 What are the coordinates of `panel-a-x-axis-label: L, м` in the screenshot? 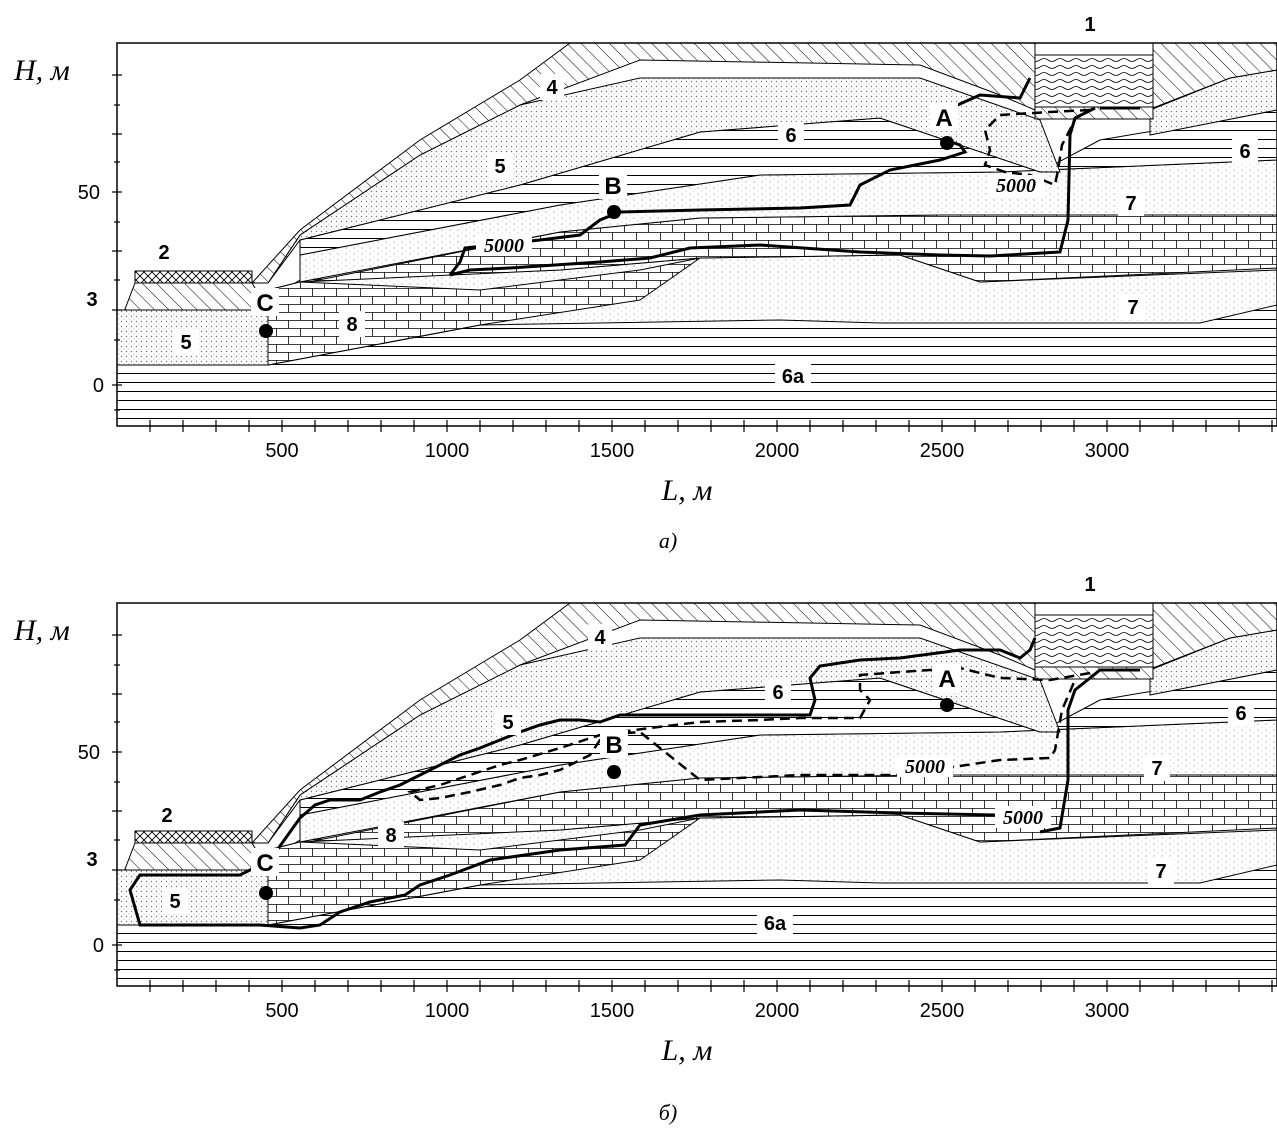 It's located at (687, 490).